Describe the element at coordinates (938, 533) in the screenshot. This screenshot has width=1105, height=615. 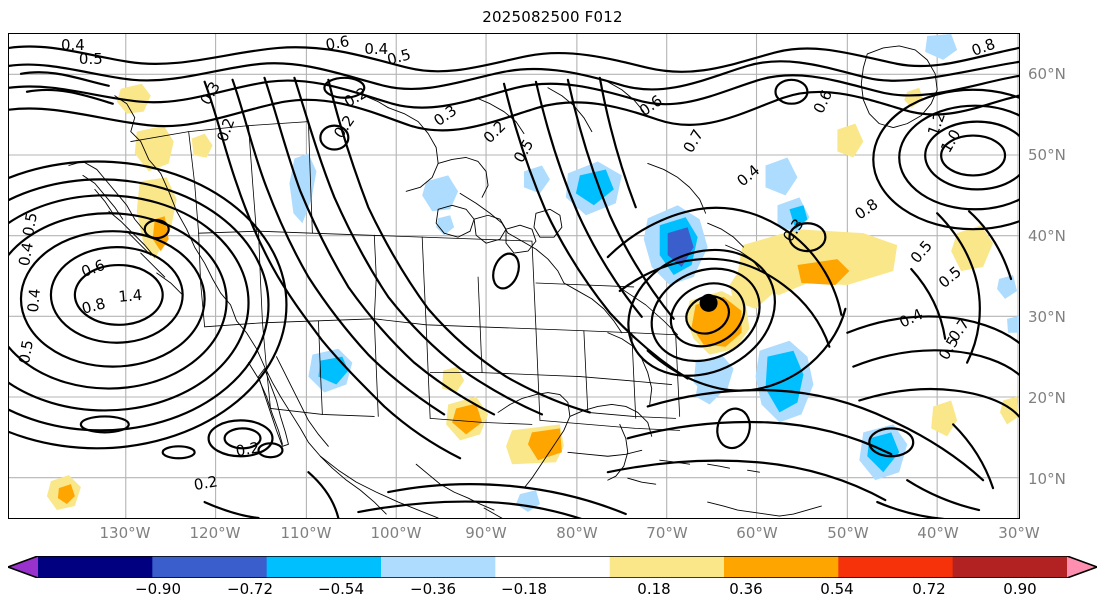
I see `xtick-label: 40°W` at that location.